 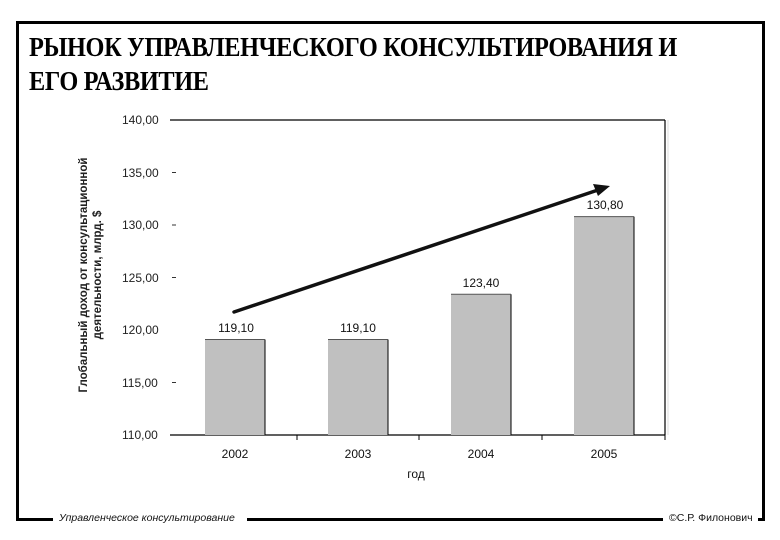 I want to click on bar-2004, so click(x=481, y=364).